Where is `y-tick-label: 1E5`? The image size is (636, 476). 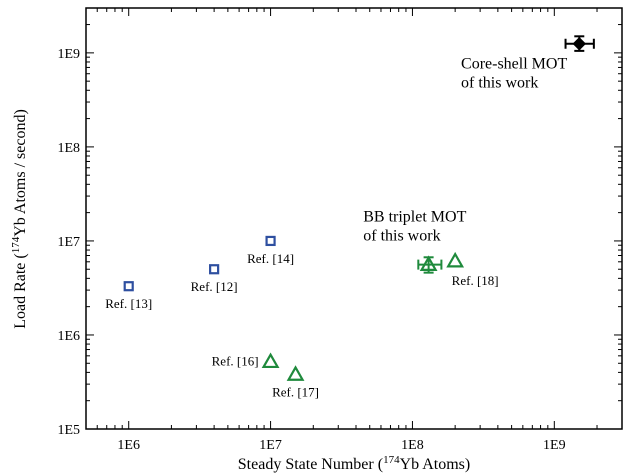 y-tick-label: 1E5 is located at coordinates (68, 430).